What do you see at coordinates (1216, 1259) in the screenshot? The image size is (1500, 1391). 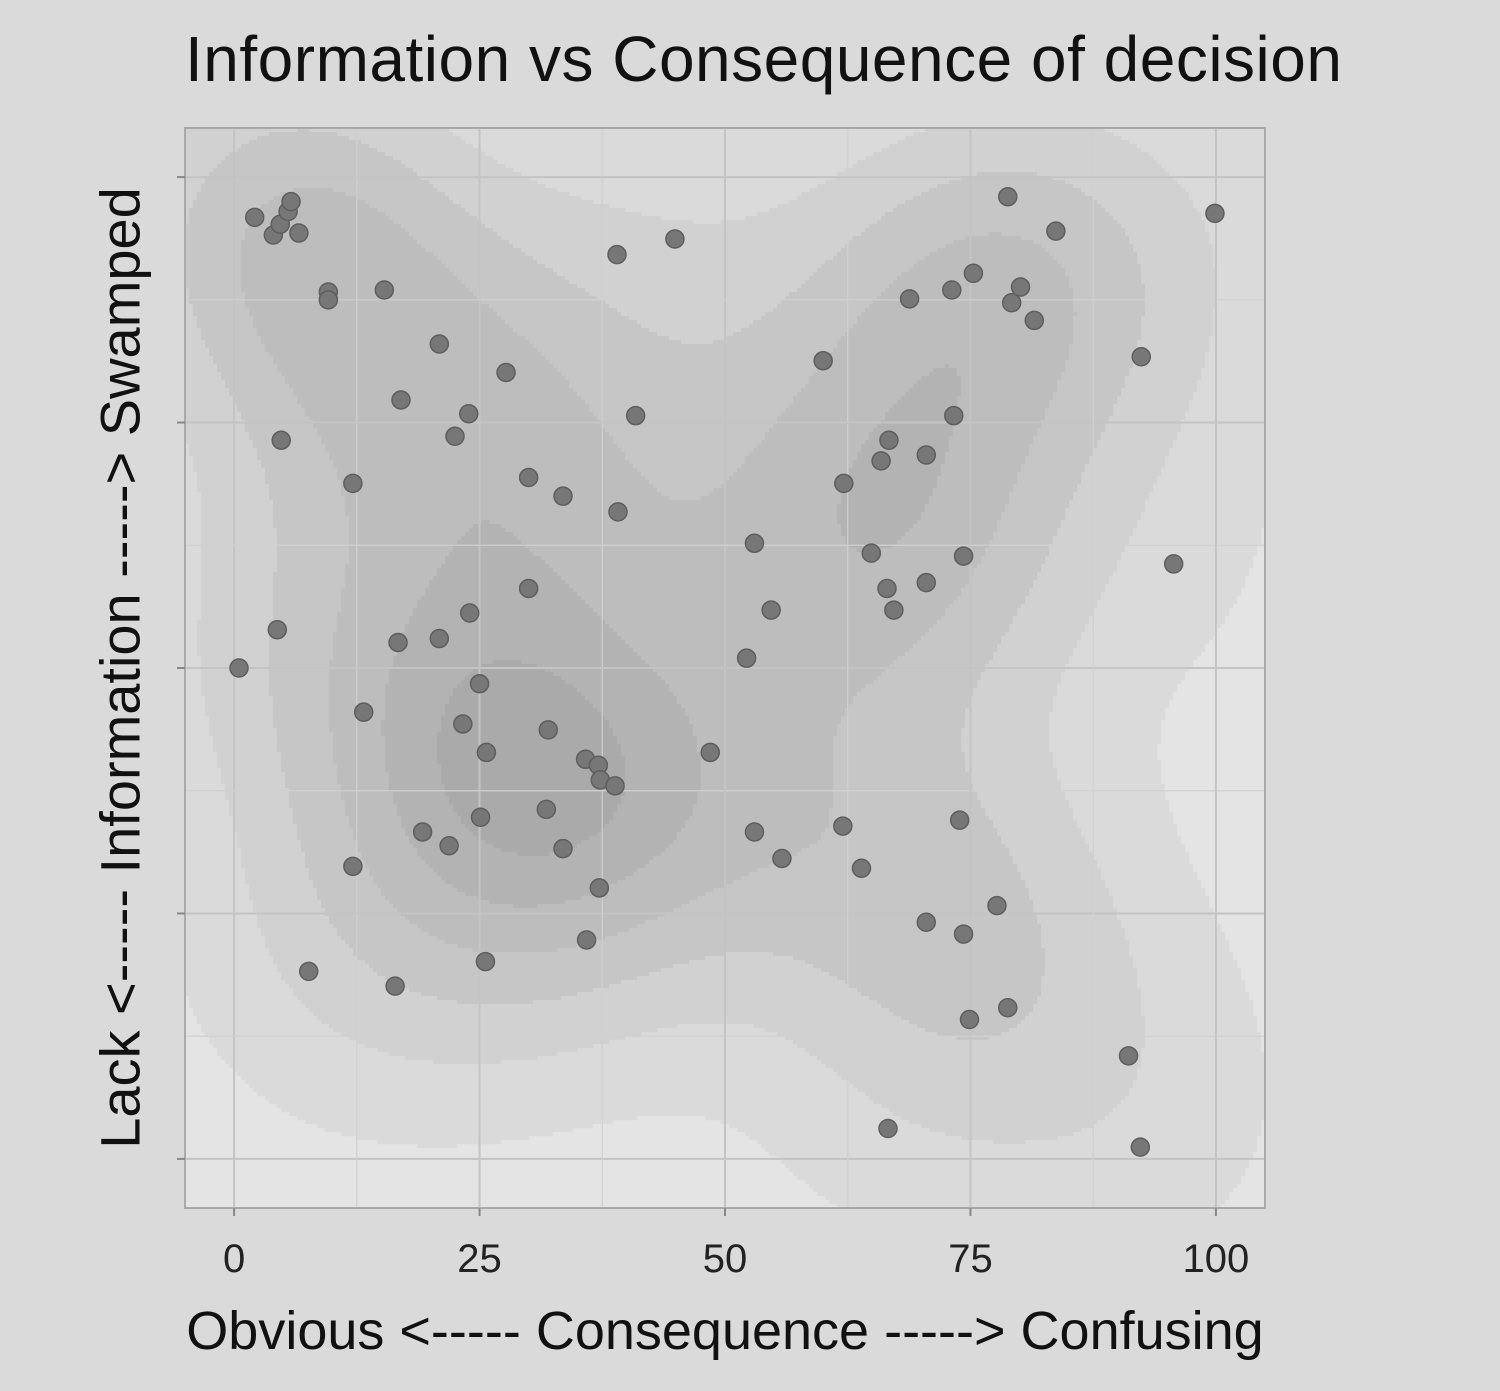 I see `x-tick-label: 100` at bounding box center [1216, 1259].